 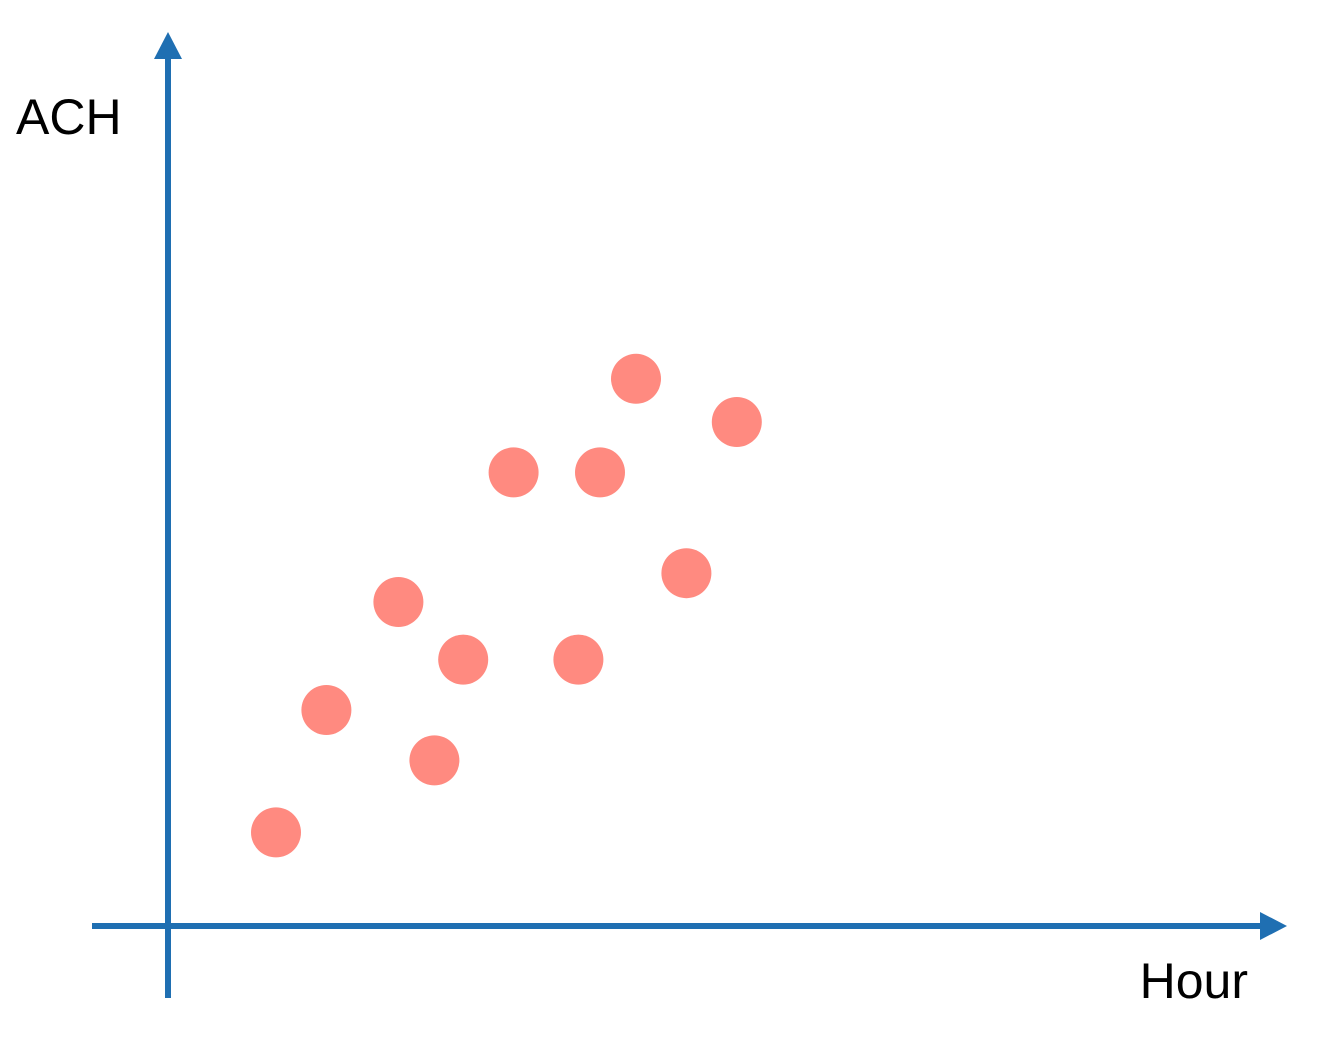 What do you see at coordinates (69, 117) in the screenshot?
I see `y-axis-label: ACH` at bounding box center [69, 117].